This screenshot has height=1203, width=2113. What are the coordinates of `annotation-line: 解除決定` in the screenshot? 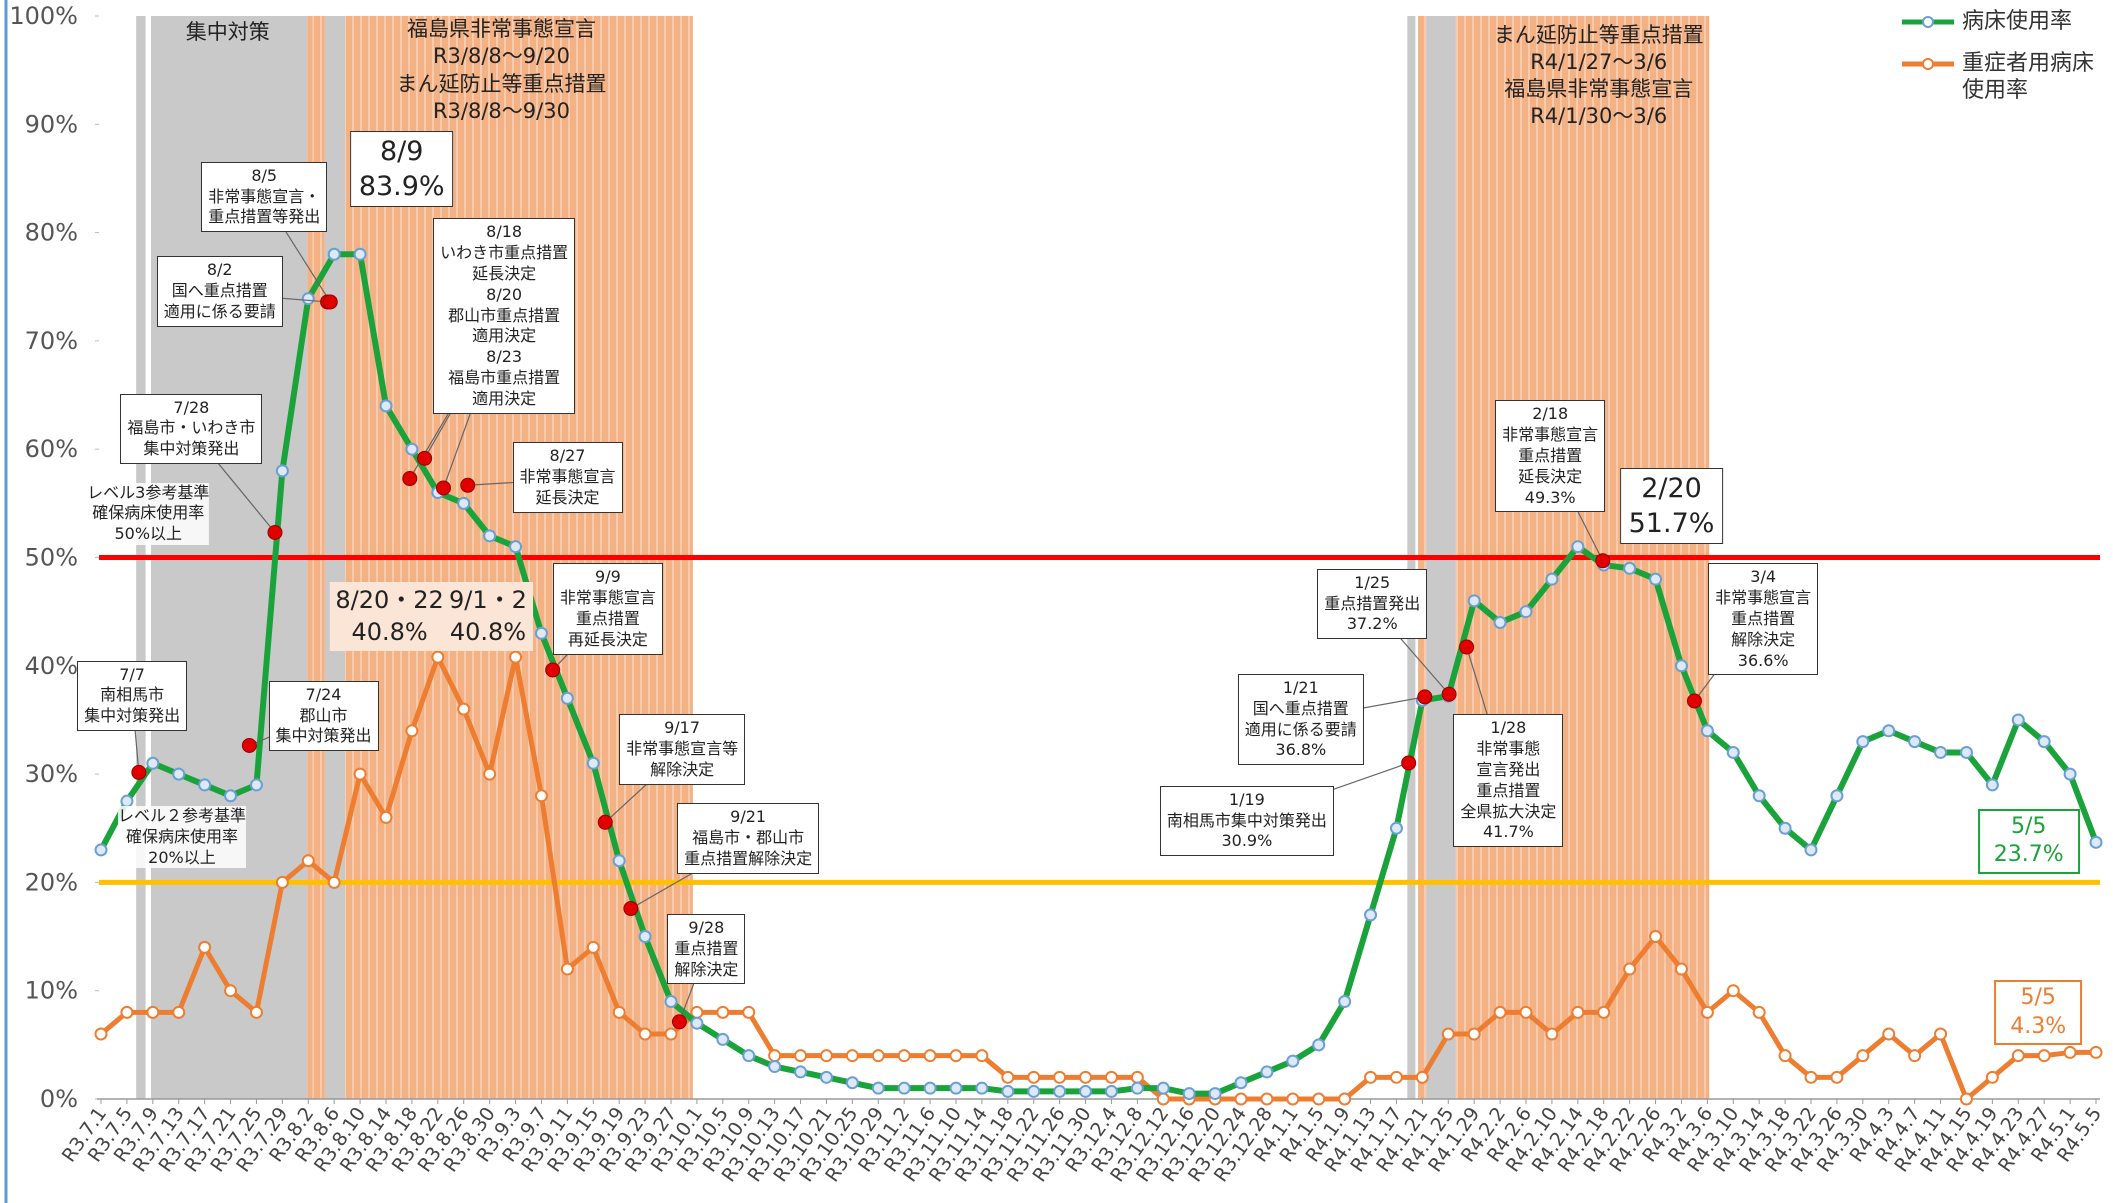 It's located at (1763, 639).